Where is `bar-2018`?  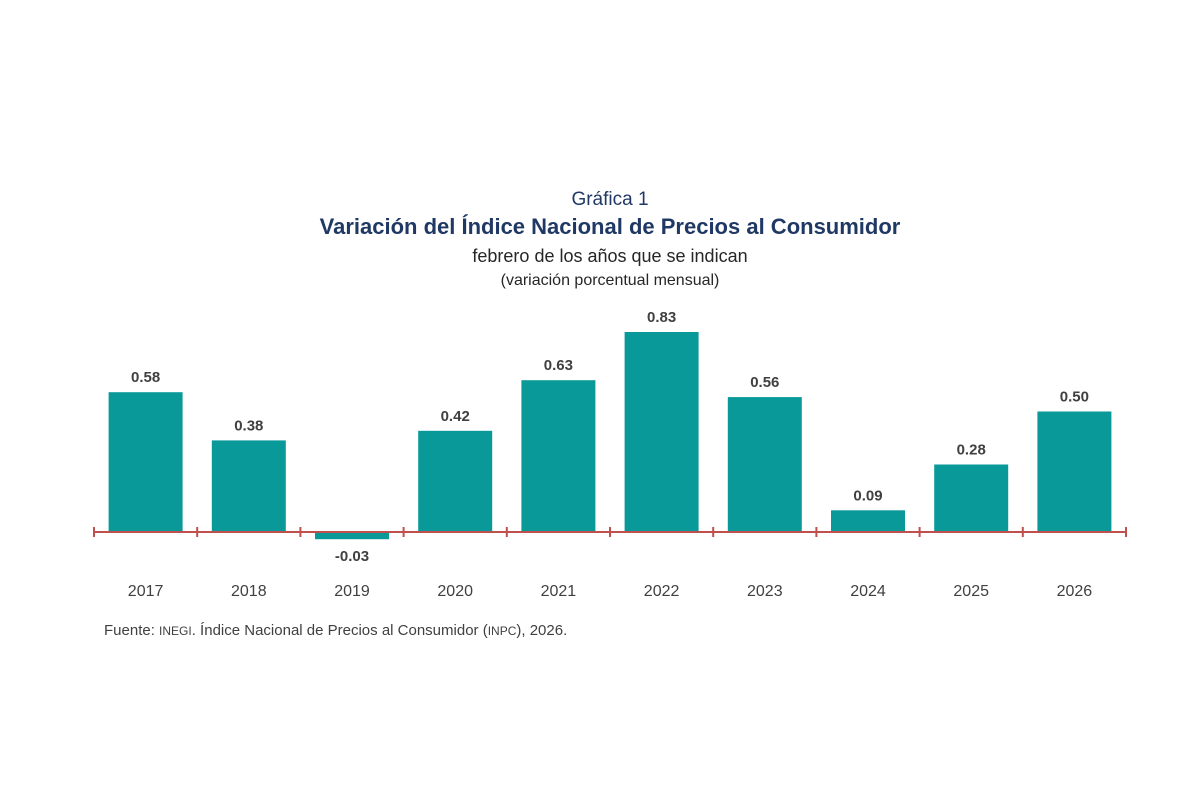 bar-2018 is located at coordinates (248, 486).